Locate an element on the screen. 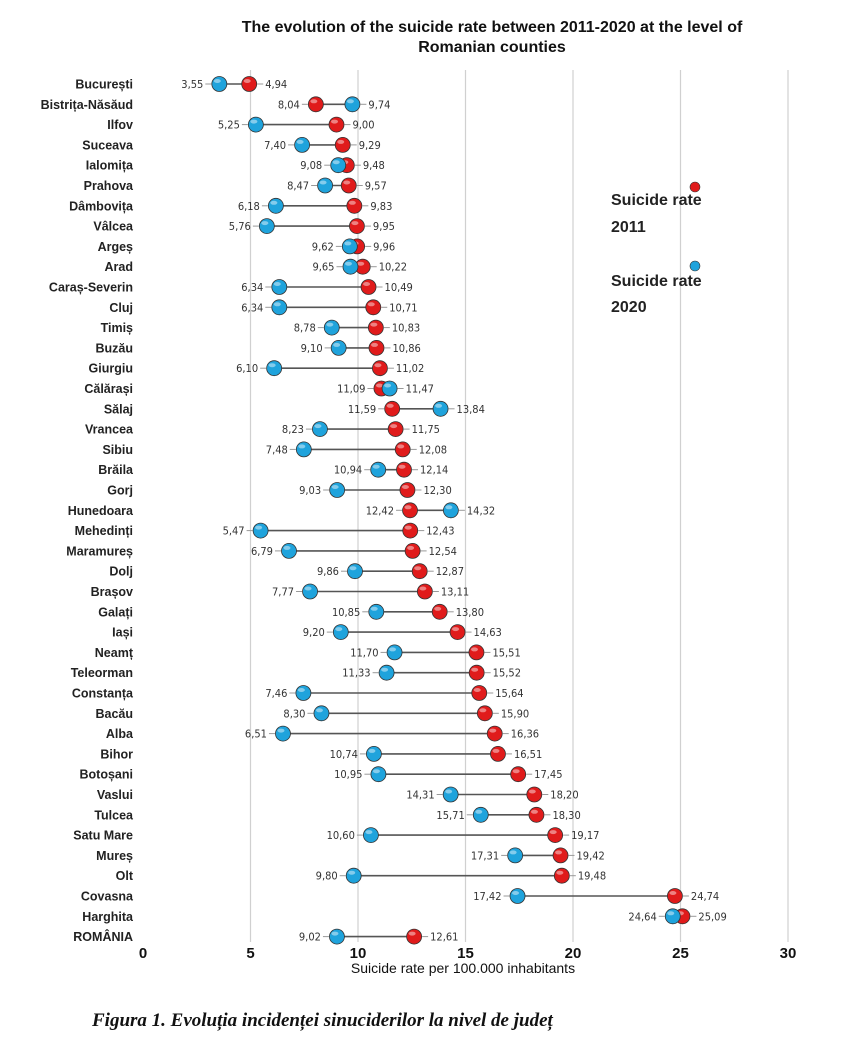  row-timiș: Timiș 8,78 10,83 is located at coordinates (260, 327).